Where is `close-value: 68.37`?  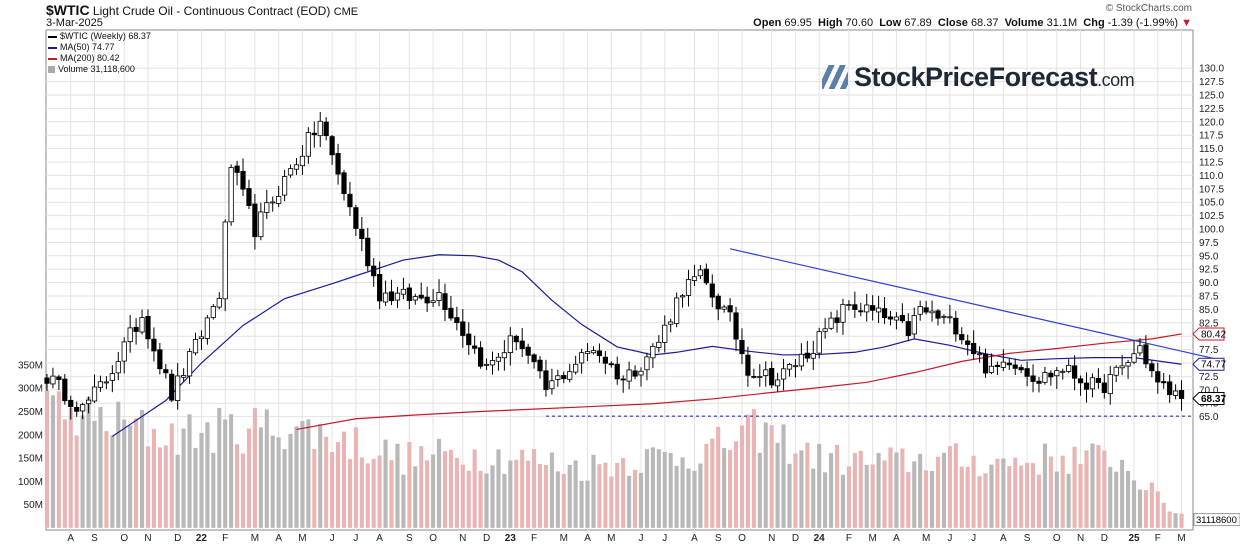 close-value: 68.37 is located at coordinates (984, 23).